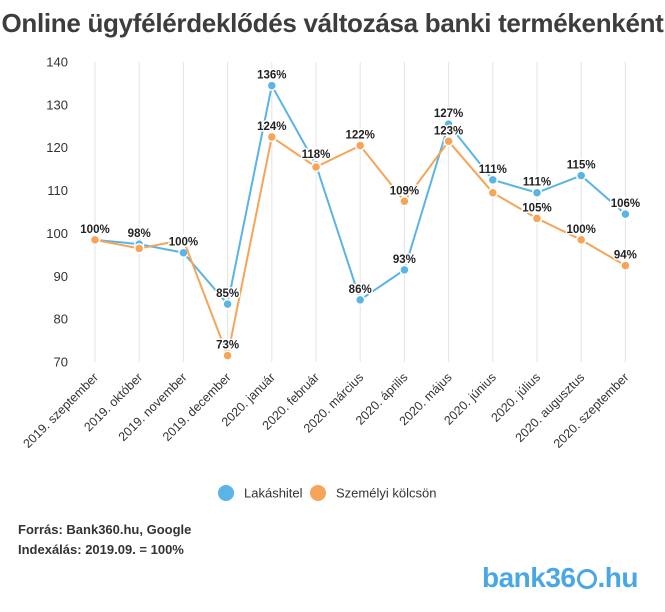 The width and height of the screenshot is (665, 612). What do you see at coordinates (581, 166) in the screenshot?
I see `data-label: 115%` at bounding box center [581, 166].